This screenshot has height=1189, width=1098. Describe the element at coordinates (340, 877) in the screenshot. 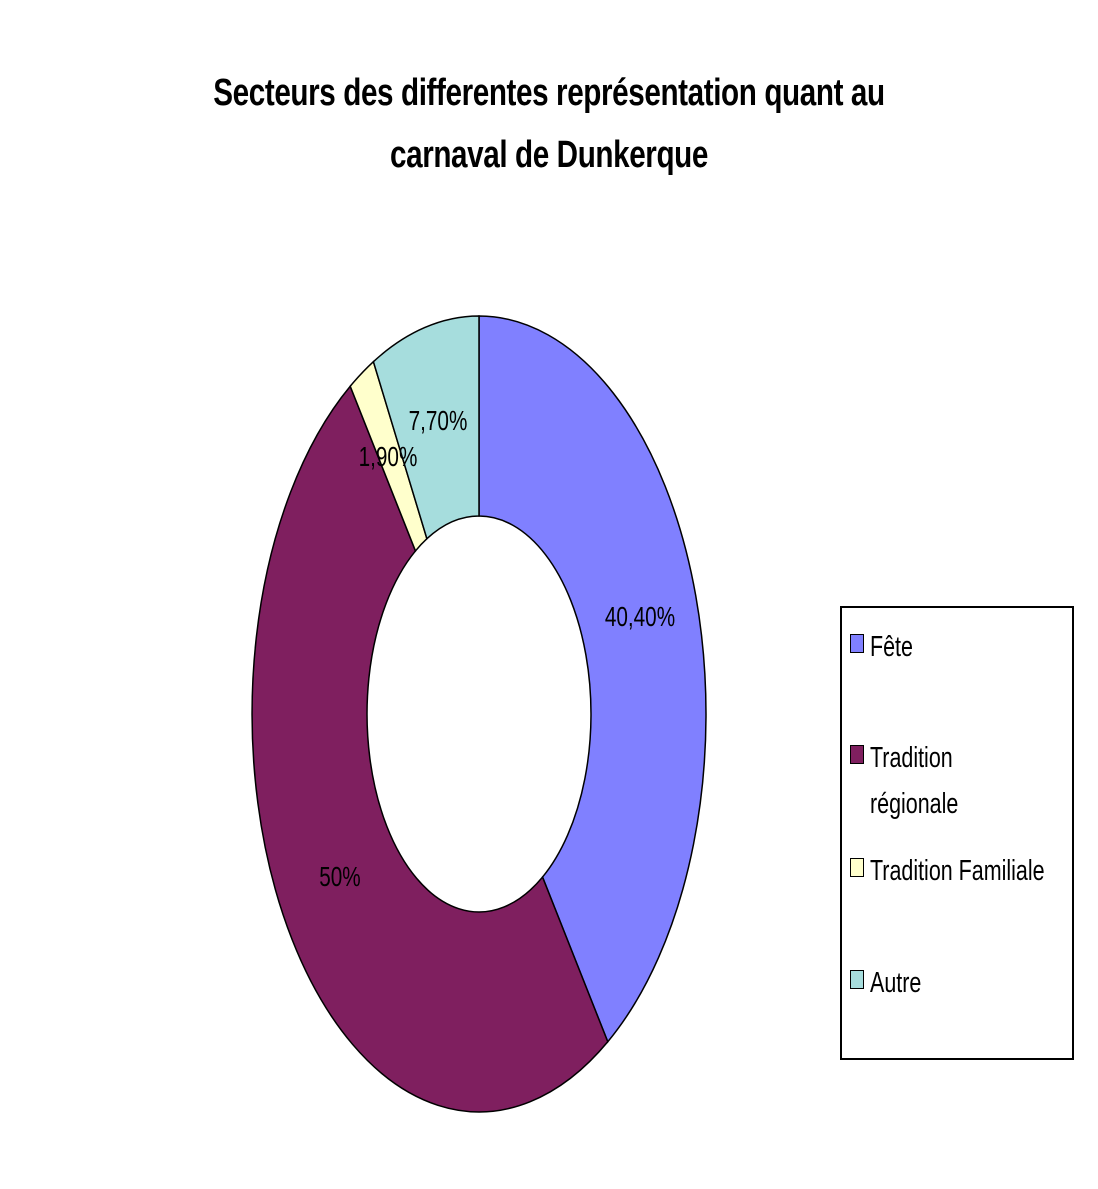

I see `data-label-tradition-regionale: 50%` at that location.